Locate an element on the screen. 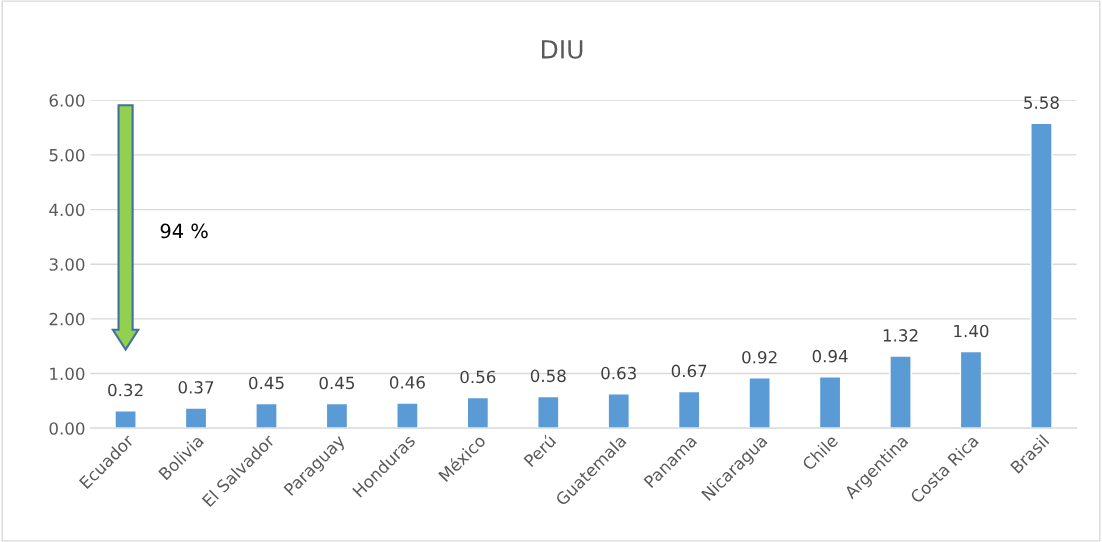 The width and height of the screenshot is (1102, 542). chart-title: DIU is located at coordinates (562, 49).